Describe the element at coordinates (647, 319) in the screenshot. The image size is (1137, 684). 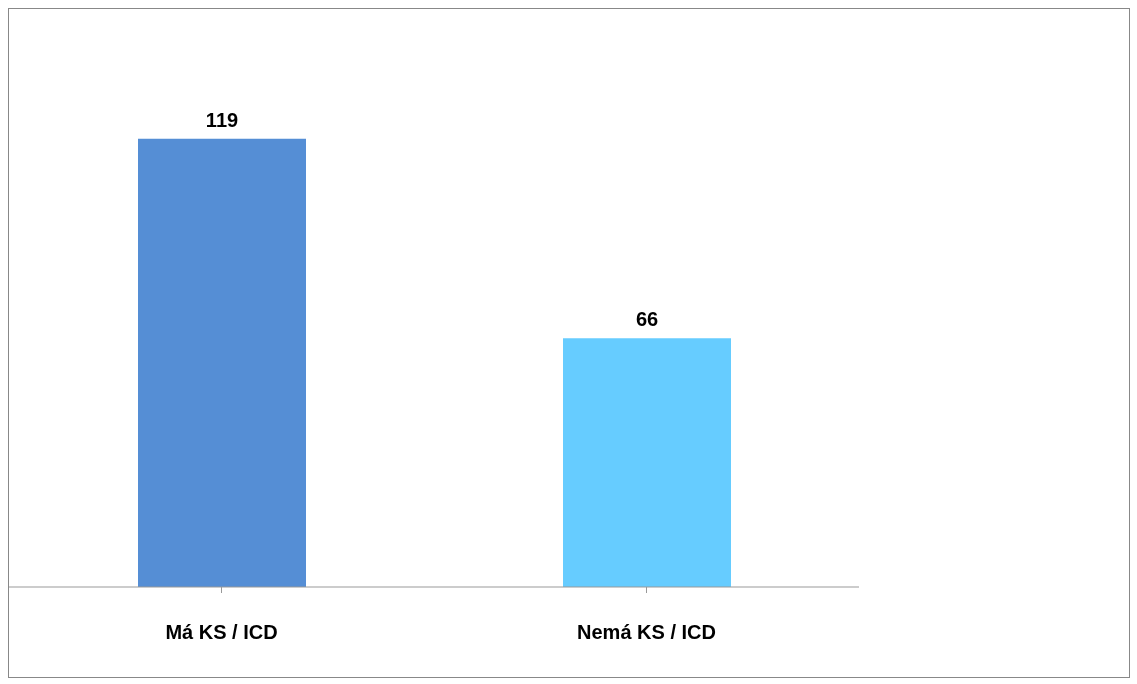
I see `data-label: 66` at that location.